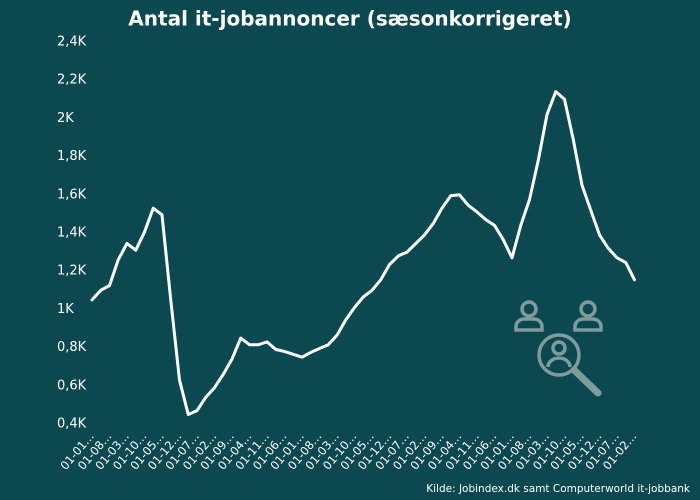 This screenshot has height=500, width=700. What do you see at coordinates (72, 385) in the screenshot?
I see `y-tick-label: 0,6K` at bounding box center [72, 385].